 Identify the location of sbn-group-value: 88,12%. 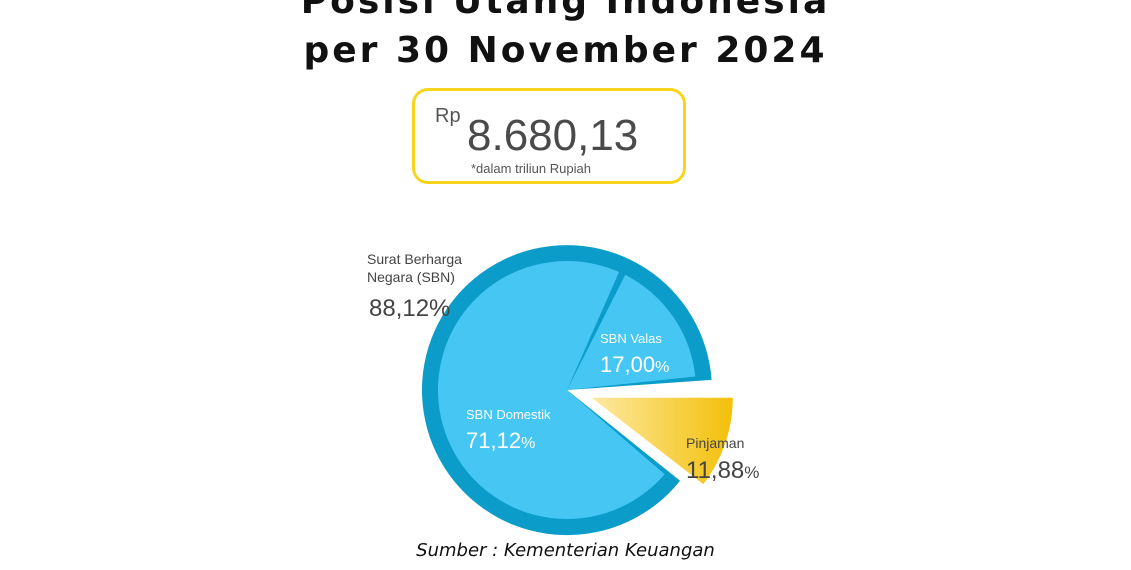
(409, 308).